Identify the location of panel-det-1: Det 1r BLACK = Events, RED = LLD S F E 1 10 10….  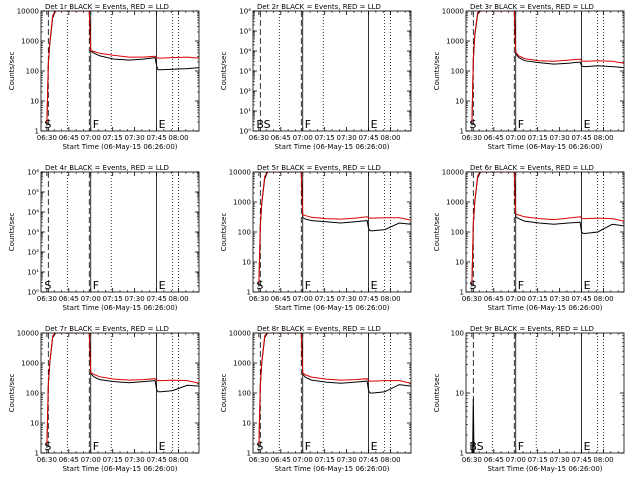
(104, 77).